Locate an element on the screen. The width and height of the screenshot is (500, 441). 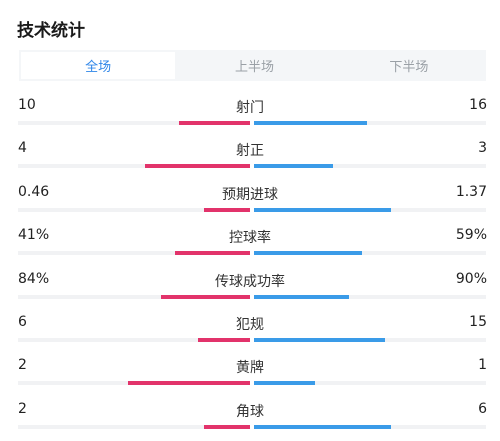
stat-row: 6 犯规 15 is located at coordinates (250, 334).